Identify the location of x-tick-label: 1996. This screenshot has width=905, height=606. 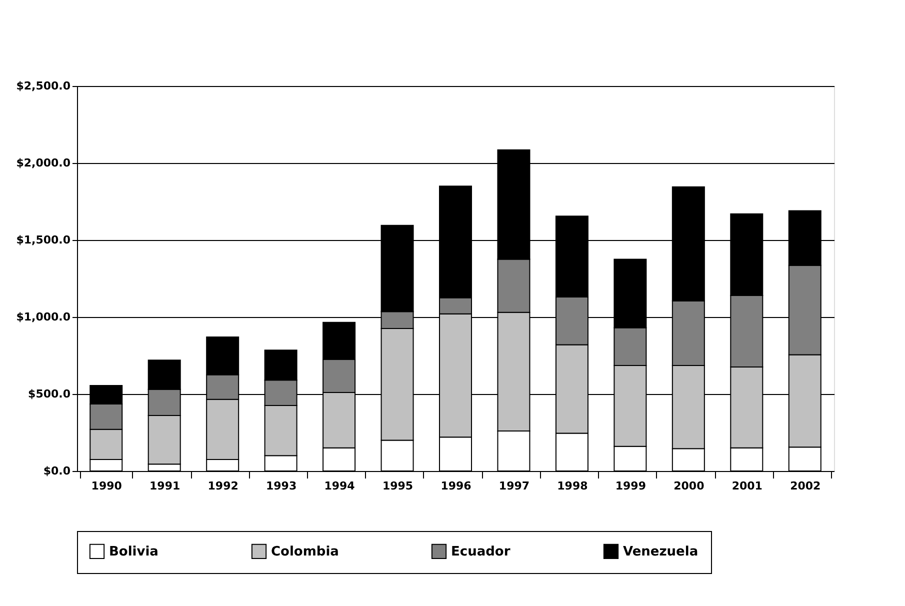
(456, 486).